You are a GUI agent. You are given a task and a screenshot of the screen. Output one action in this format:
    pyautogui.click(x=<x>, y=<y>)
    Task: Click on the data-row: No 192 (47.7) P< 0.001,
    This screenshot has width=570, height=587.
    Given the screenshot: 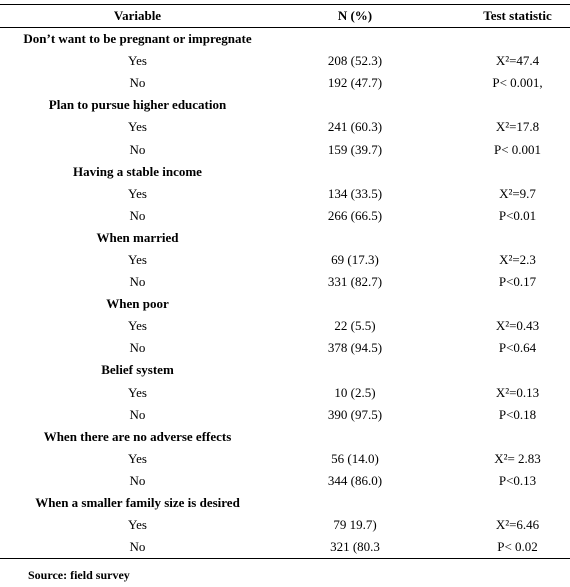 What is the action you would take?
    pyautogui.click(x=285, y=83)
    